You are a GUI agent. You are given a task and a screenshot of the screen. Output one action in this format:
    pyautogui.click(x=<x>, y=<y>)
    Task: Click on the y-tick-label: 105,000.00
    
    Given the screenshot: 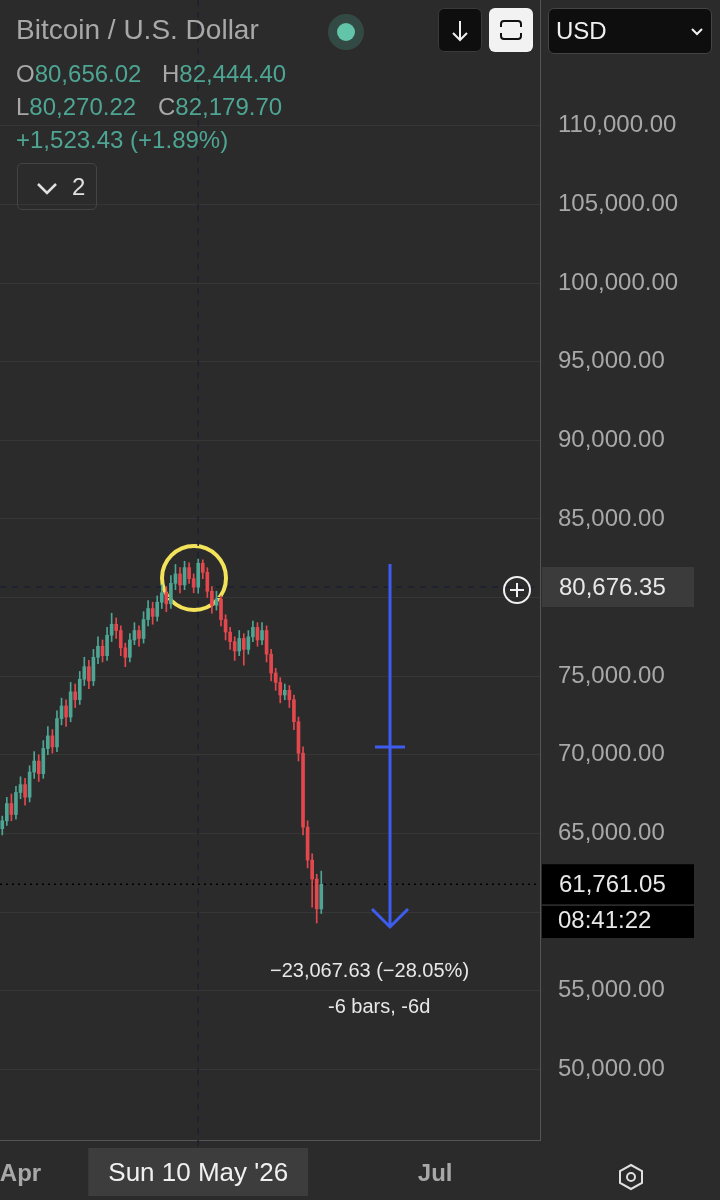 What is the action you would take?
    pyautogui.click(x=618, y=203)
    